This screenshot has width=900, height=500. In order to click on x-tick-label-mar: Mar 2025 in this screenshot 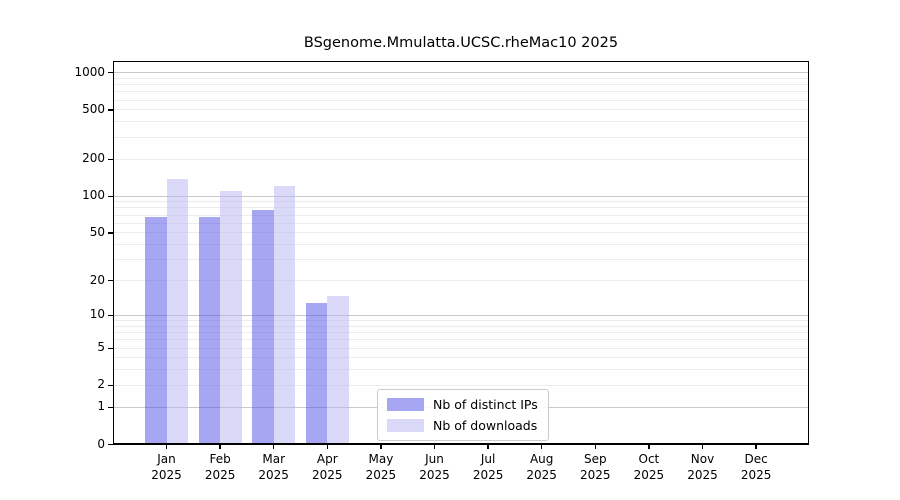, I will do `click(273, 467)`.